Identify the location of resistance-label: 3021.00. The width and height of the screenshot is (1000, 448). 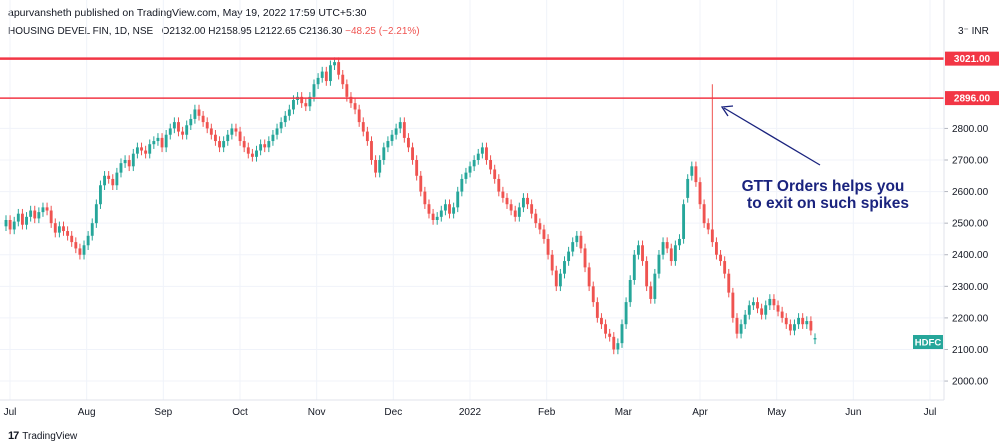
(972, 59).